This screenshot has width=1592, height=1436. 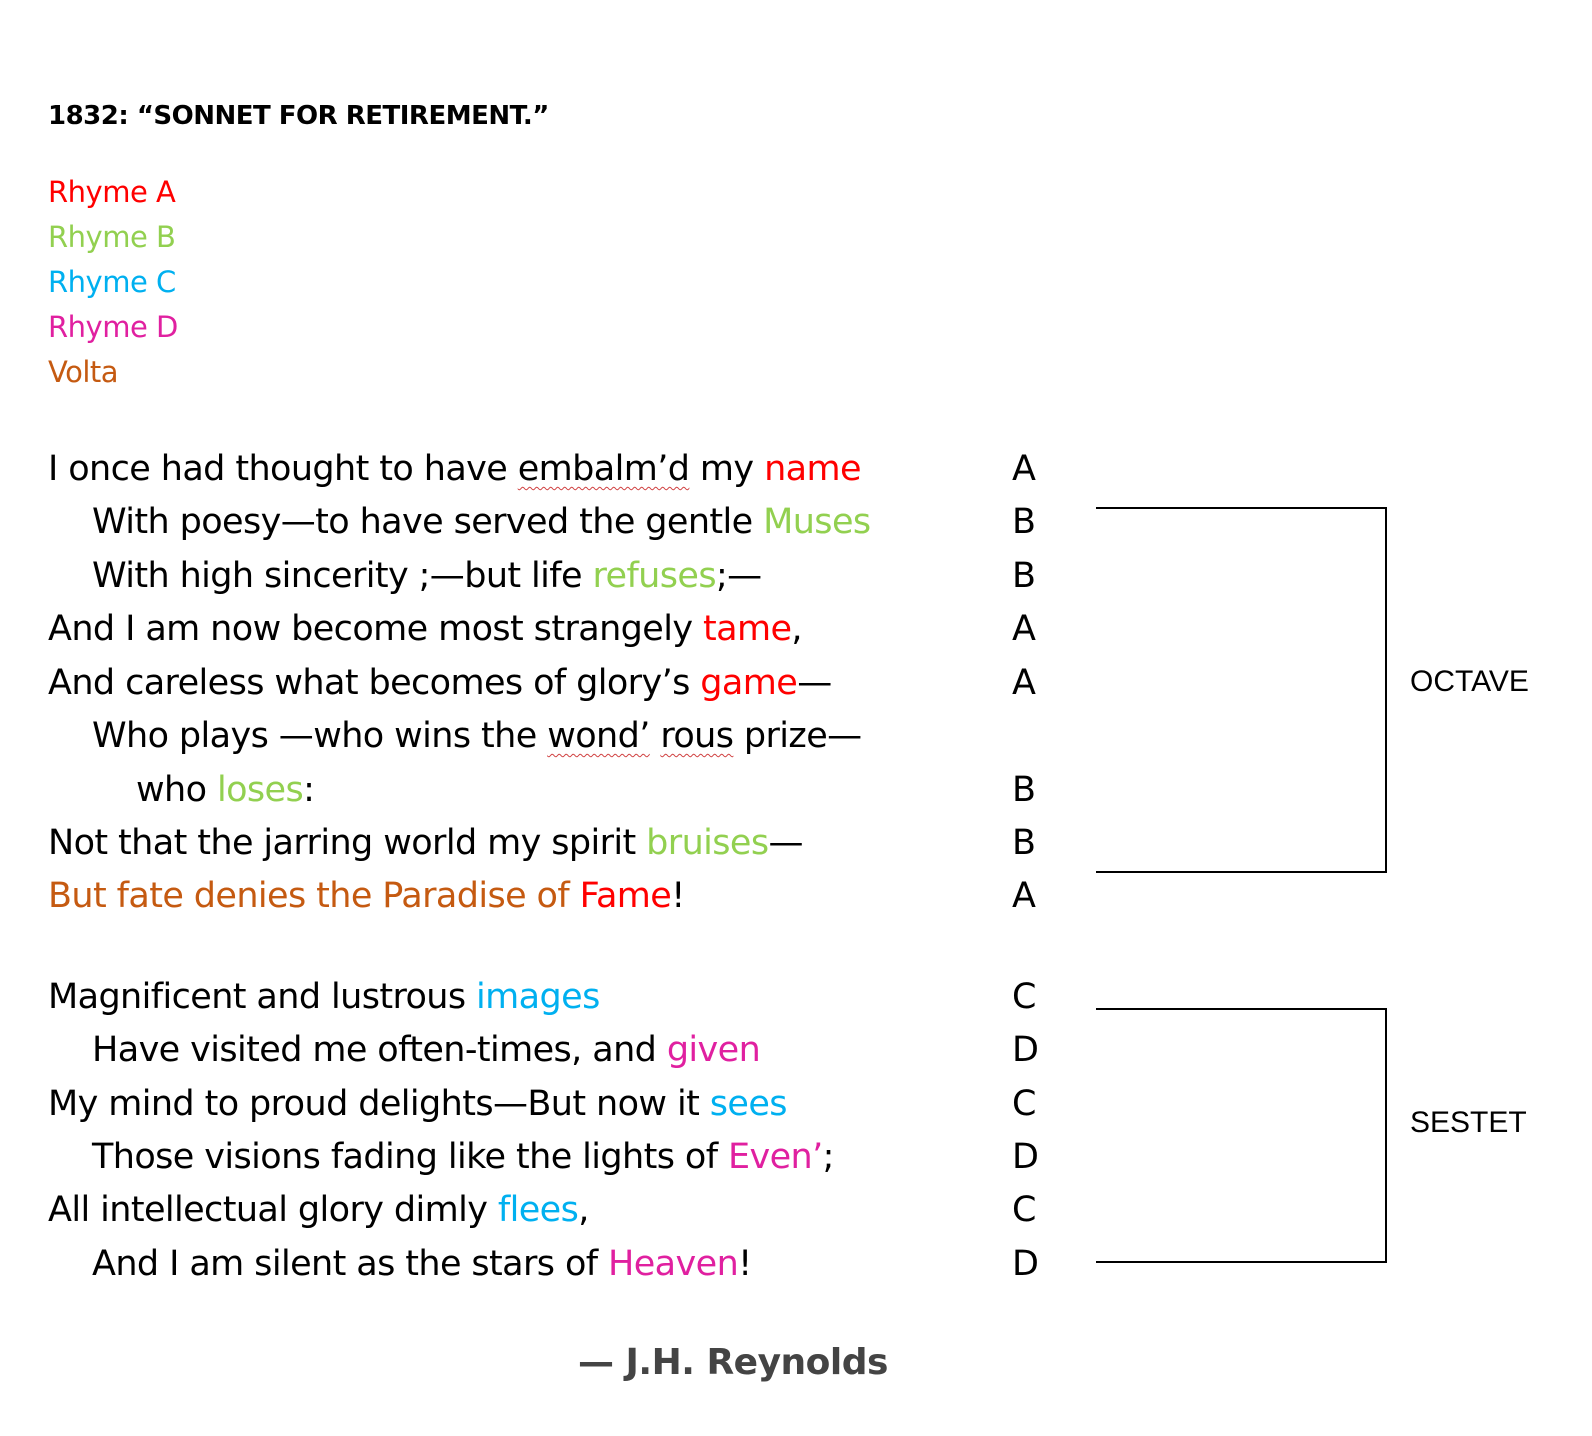 What do you see at coordinates (350, 1264) in the screenshot?
I see `line-text: And I am silent as the stars of` at bounding box center [350, 1264].